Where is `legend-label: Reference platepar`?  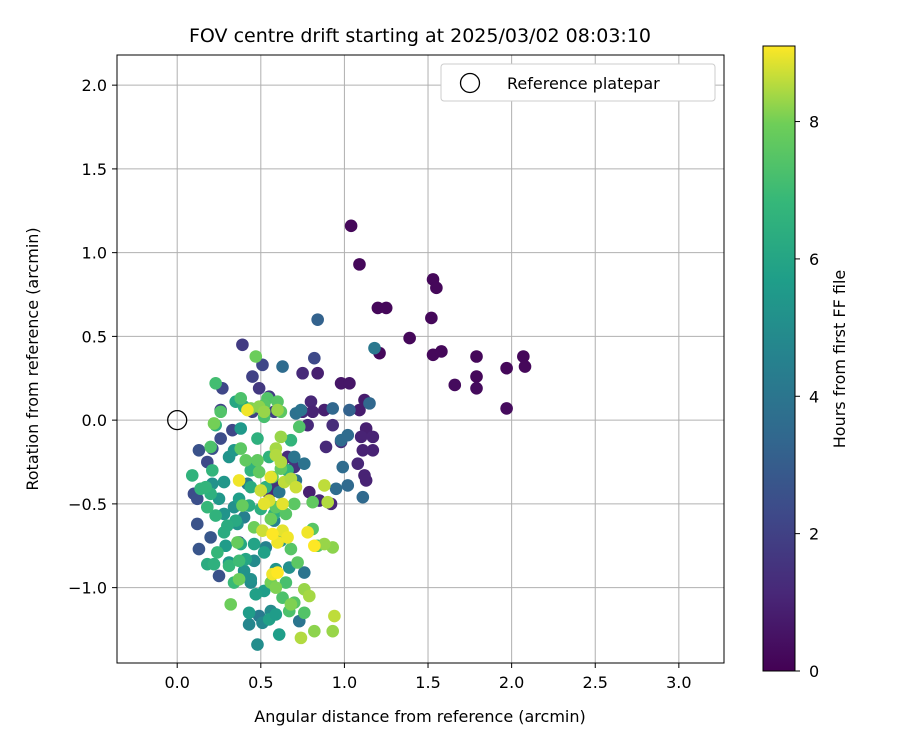 legend-label: Reference platepar is located at coordinates (583, 83).